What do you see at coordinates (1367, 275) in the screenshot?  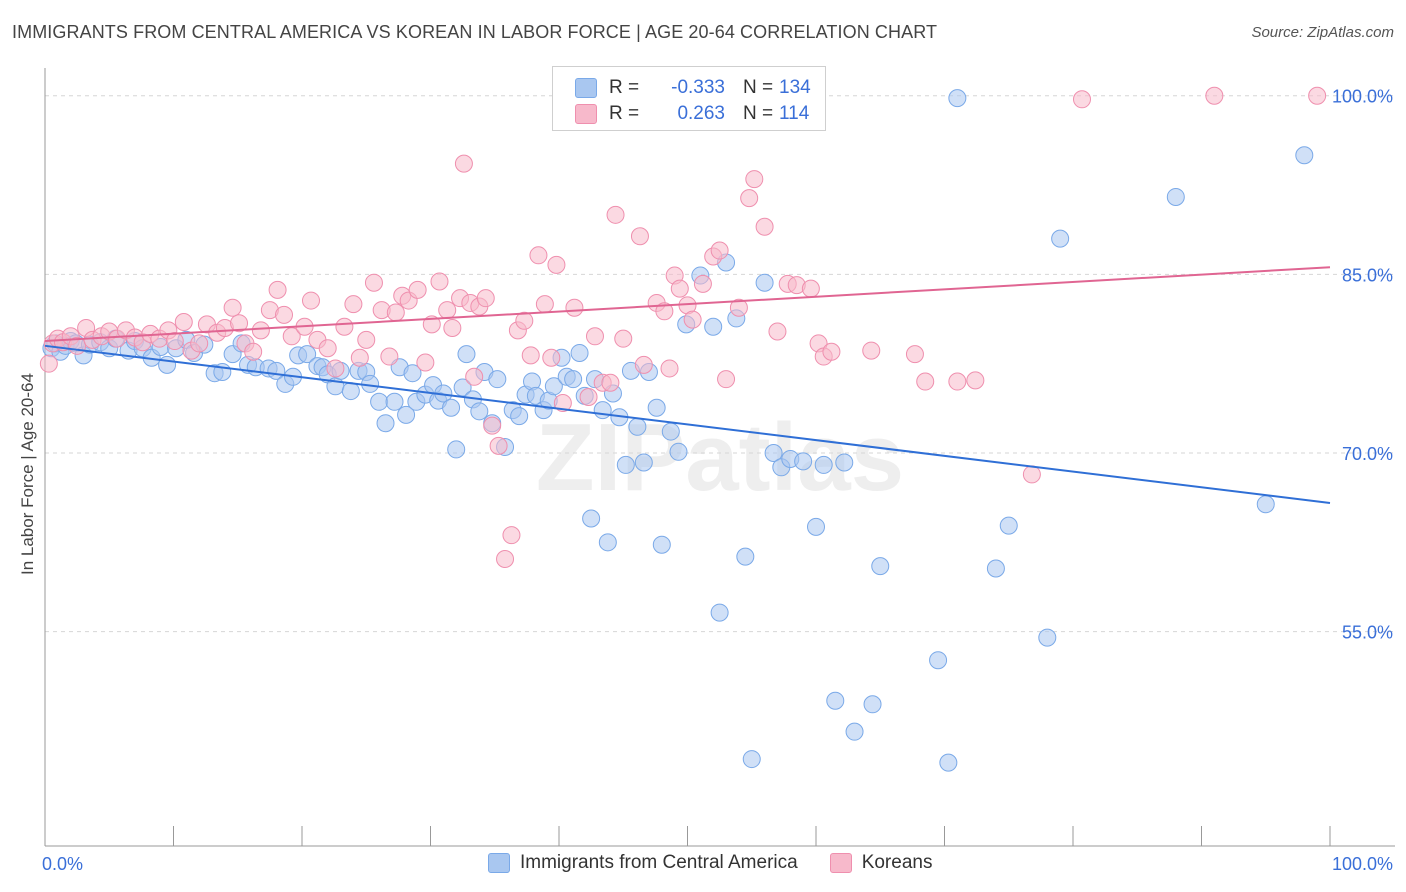 I see `y-tick-label: 85.0%` at bounding box center [1367, 275].